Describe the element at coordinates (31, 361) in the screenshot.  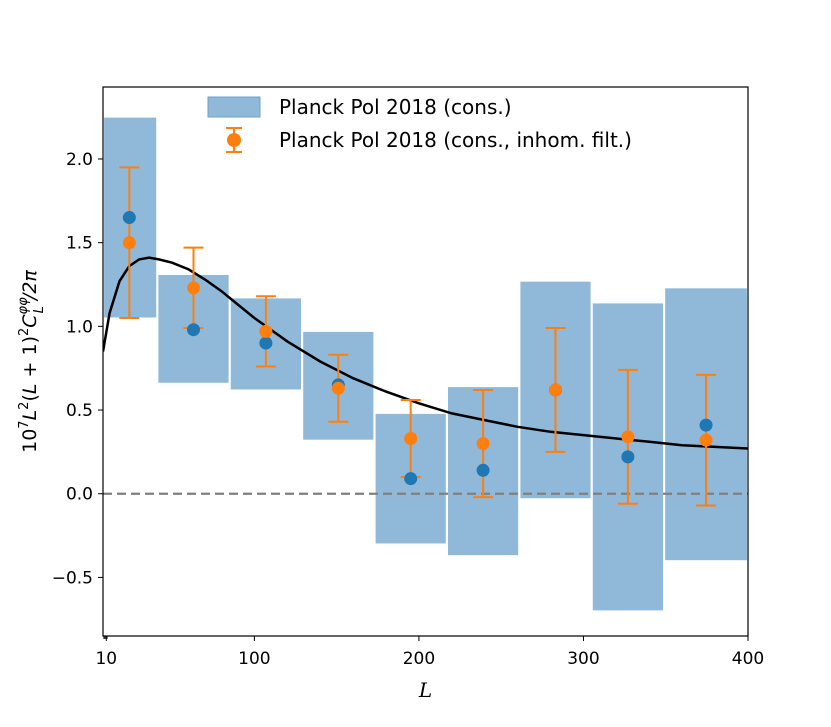
I see `y-axis-label: 107L2(L + 1)2CφφL/2π` at that location.